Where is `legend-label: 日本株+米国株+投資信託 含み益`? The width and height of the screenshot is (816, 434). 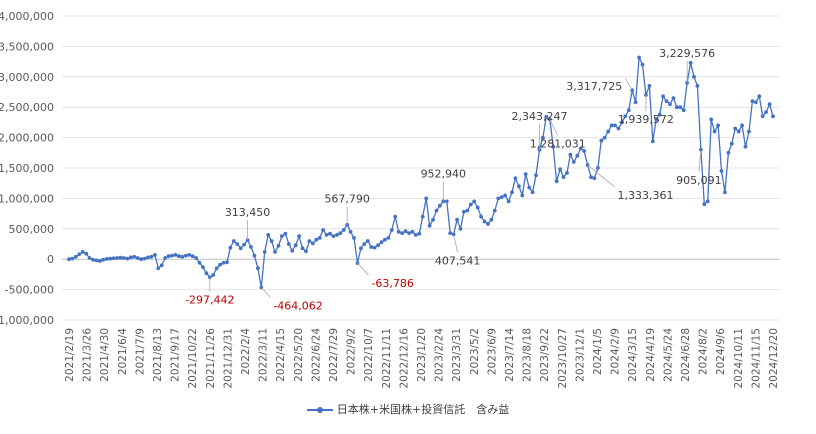 legend-label: 日本株+米国株+投資信託 含み益 is located at coordinates (423, 409).